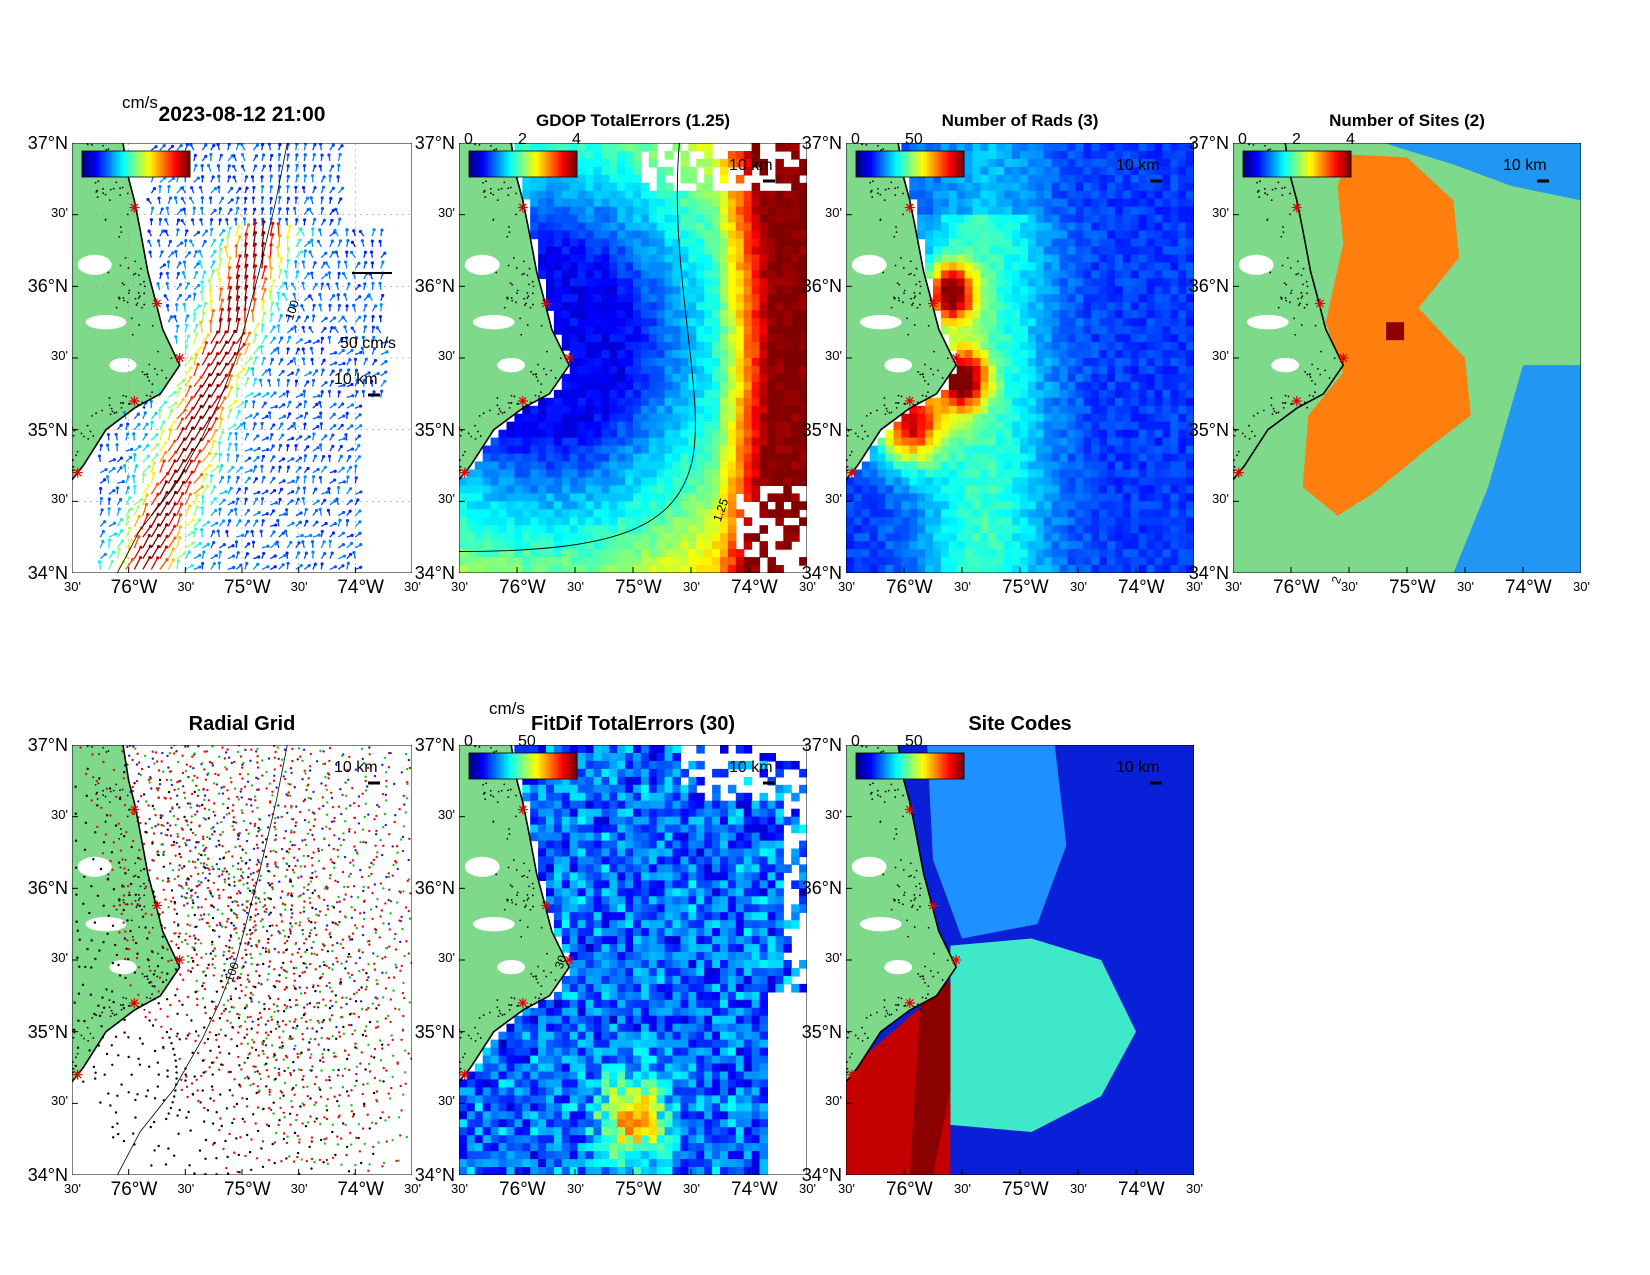  Describe the element at coordinates (47, 286) in the screenshot. I see `latitude-label: 36°N` at that location.